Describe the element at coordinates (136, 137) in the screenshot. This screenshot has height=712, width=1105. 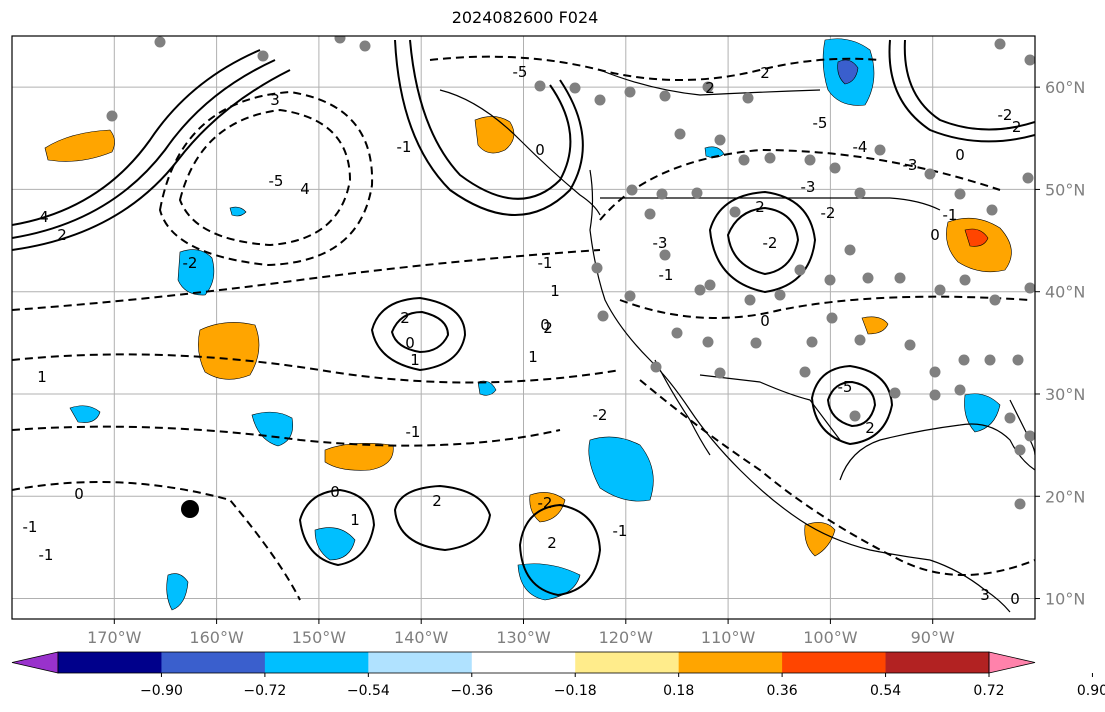
I see `contour-low-west` at that location.